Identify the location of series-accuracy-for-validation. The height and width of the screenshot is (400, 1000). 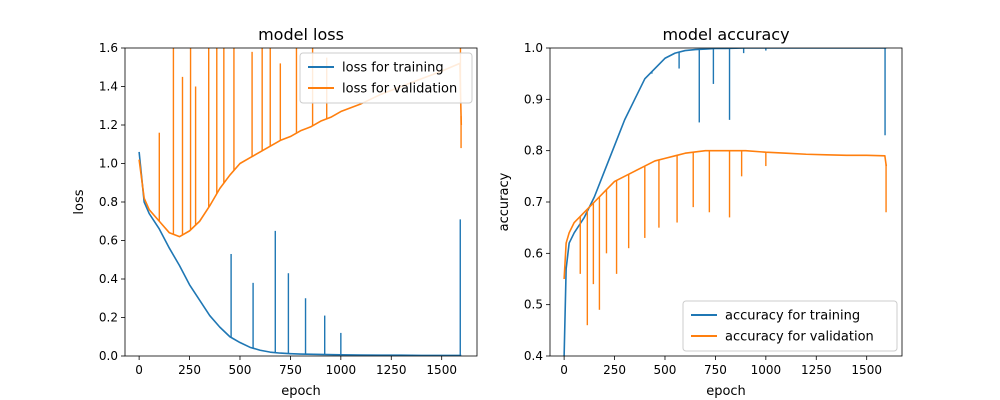
(725, 237).